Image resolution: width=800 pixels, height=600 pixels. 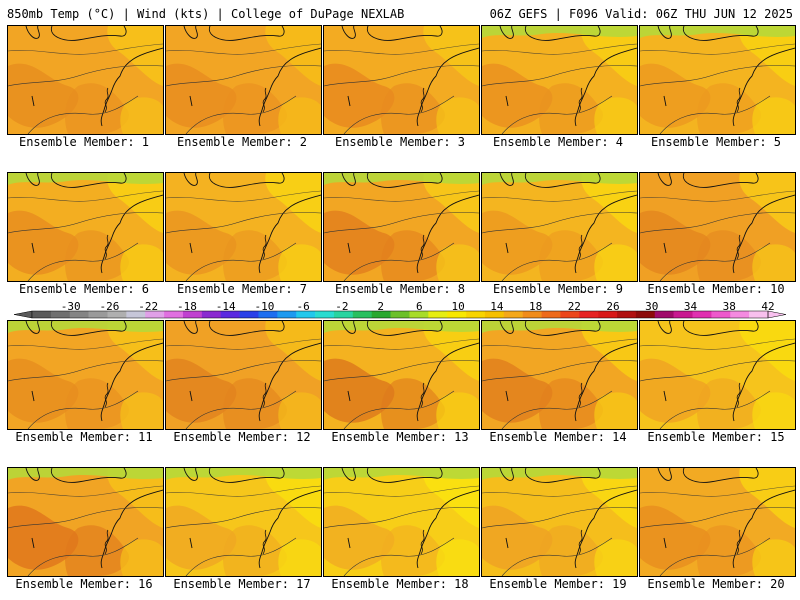 I want to click on colorbar-tick-label: 22, so click(x=574, y=307).